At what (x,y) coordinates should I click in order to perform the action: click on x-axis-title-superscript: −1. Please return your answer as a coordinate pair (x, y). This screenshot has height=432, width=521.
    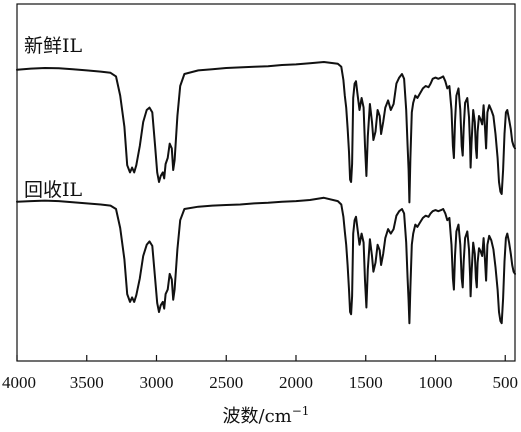
    Looking at the image, I should click on (301, 411).